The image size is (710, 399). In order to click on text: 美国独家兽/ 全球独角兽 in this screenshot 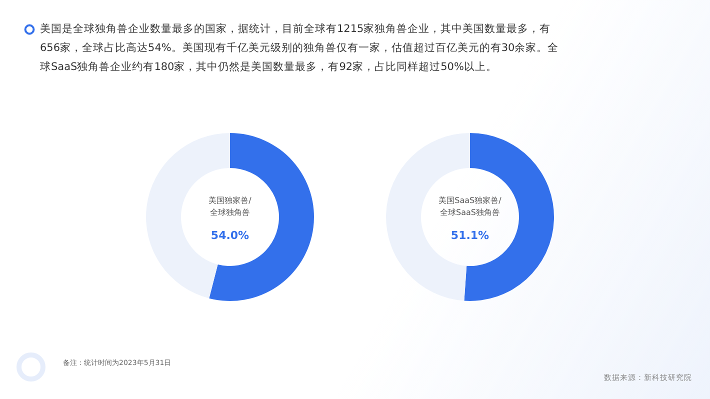, I will do `click(230, 206)`.